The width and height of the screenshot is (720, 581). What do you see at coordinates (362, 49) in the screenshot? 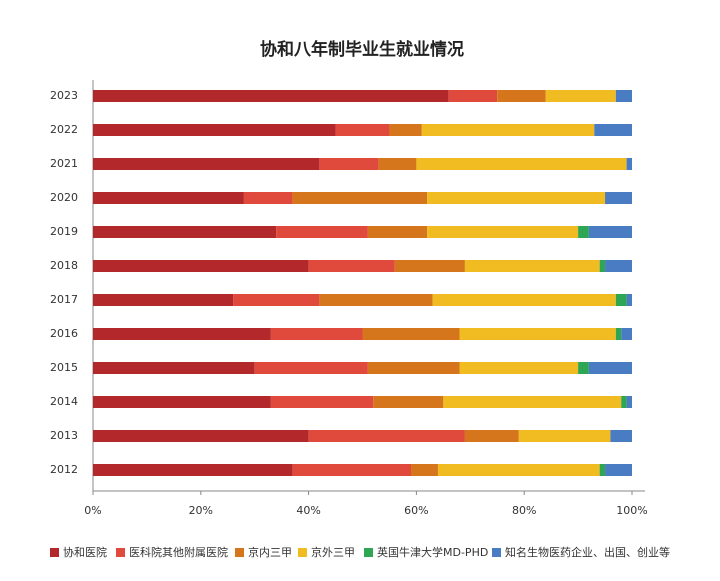
I see `chart-title: 协和八年制毕业生就业情况` at bounding box center [362, 49].